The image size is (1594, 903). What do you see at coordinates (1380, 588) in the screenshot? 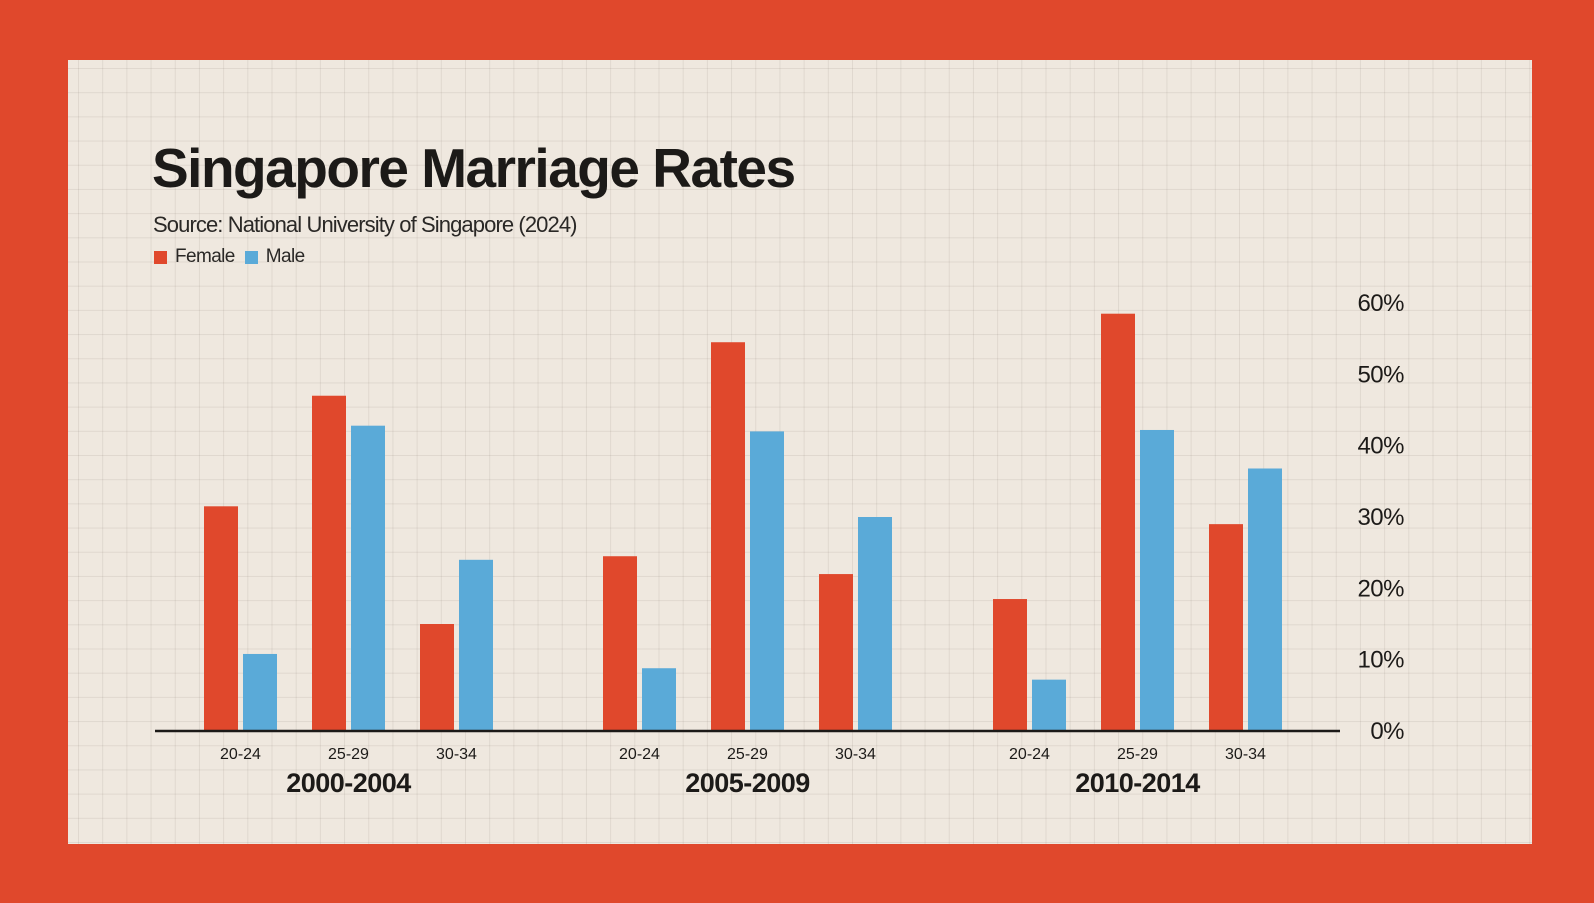
I see `y-tick-label: 20%` at bounding box center [1380, 588].